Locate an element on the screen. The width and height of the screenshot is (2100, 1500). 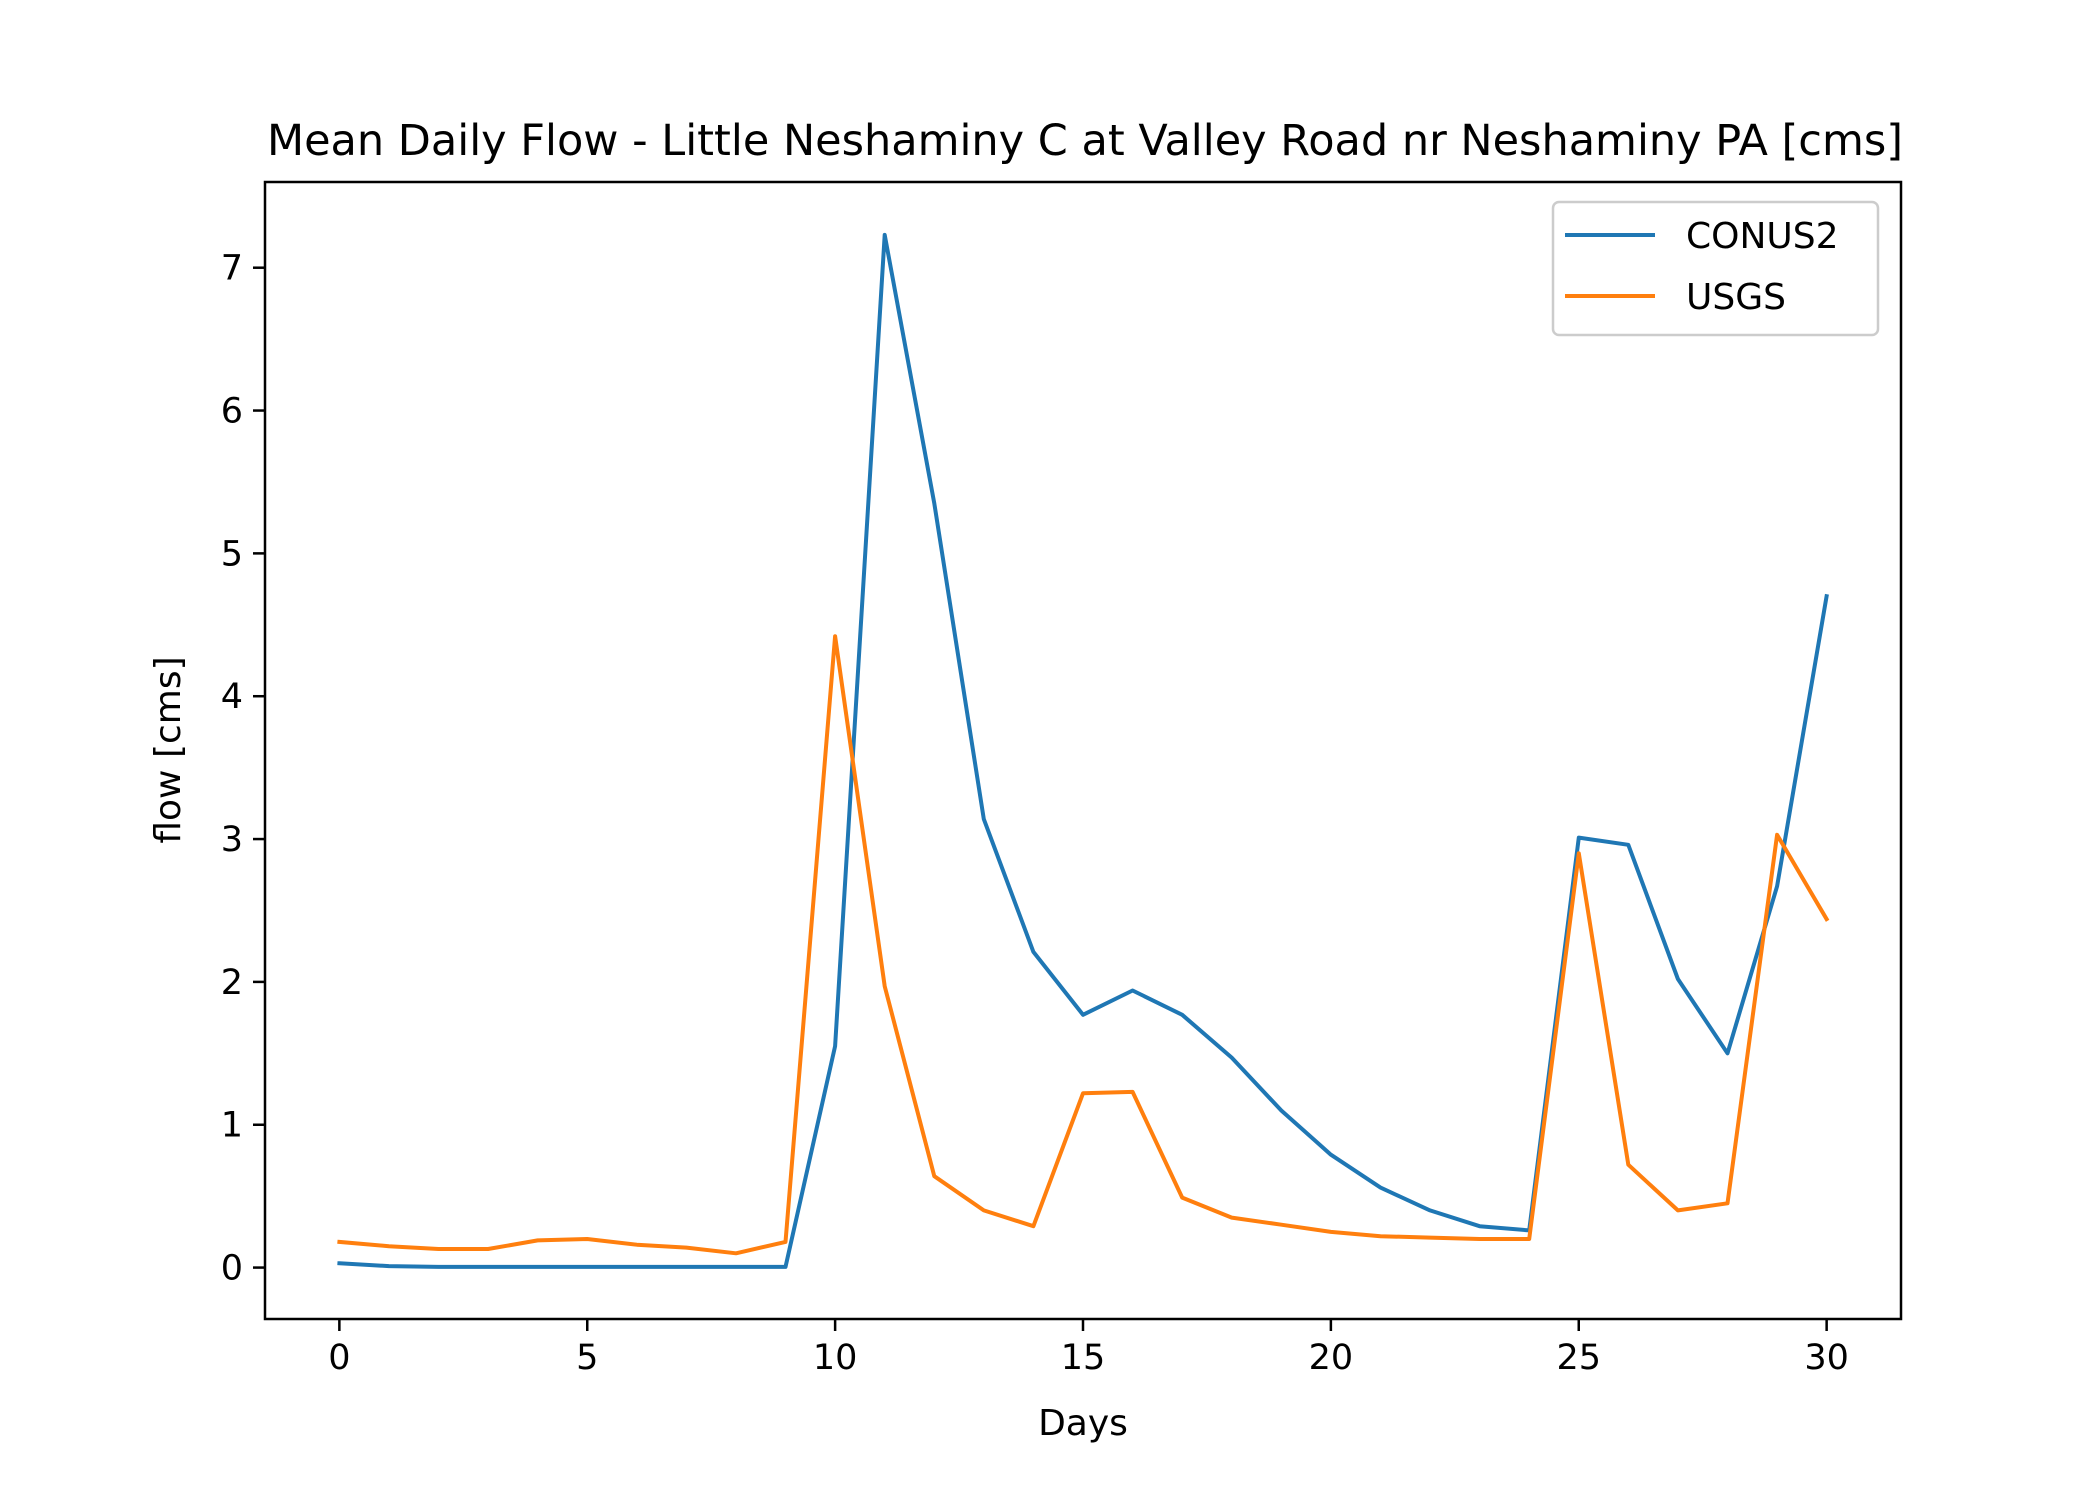
y-tick-label: 6 is located at coordinates (232, 412).